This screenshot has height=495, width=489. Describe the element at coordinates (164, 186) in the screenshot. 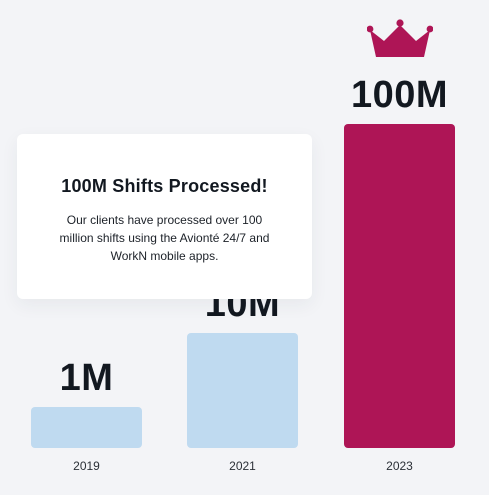

I see `callout-title: 100M Shifts Processed!` at that location.